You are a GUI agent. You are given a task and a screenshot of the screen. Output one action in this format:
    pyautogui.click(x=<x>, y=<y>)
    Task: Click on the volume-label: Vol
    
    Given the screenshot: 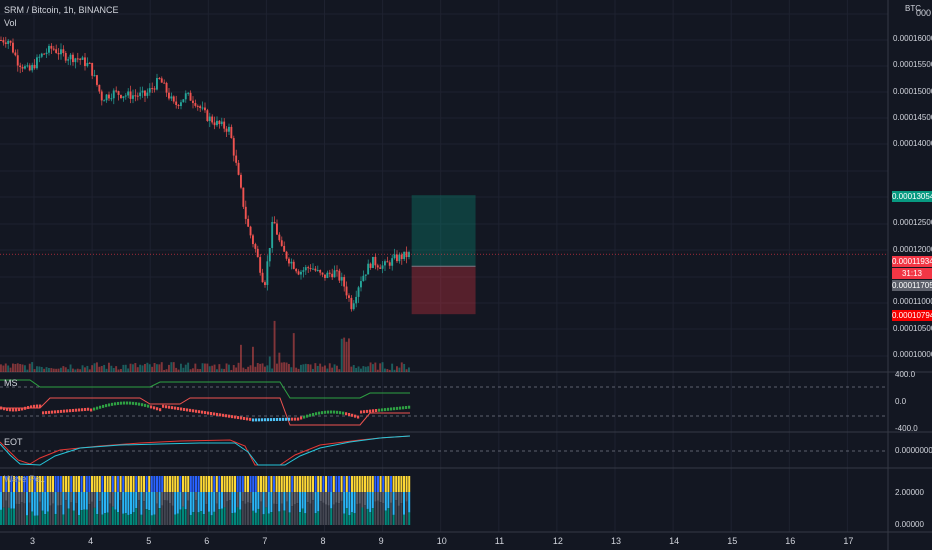 What is the action you would take?
    pyautogui.click(x=10, y=23)
    